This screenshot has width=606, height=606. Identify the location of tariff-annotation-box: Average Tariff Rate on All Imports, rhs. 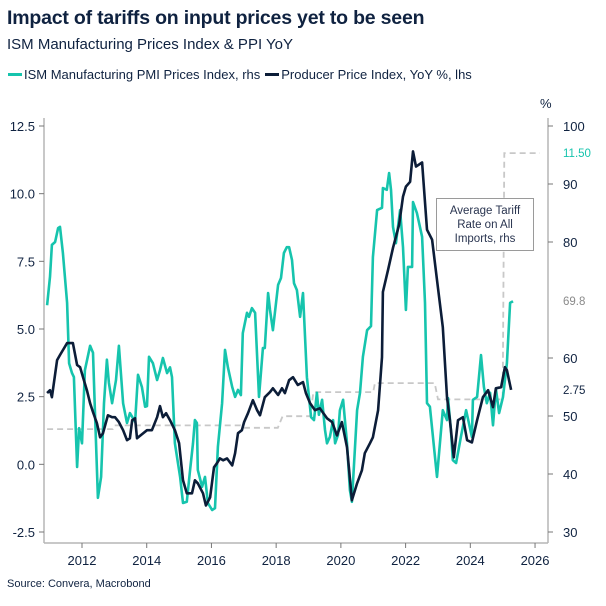
(485, 224).